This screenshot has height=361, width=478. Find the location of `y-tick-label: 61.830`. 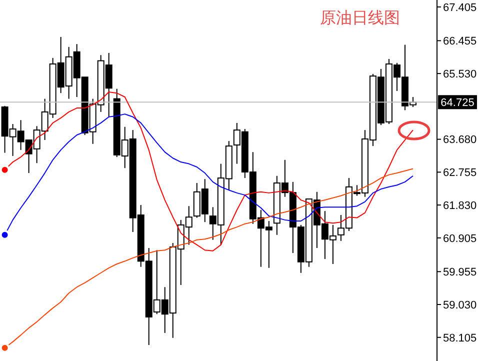

y-tick-label: 61.830 is located at coordinates (460, 206).